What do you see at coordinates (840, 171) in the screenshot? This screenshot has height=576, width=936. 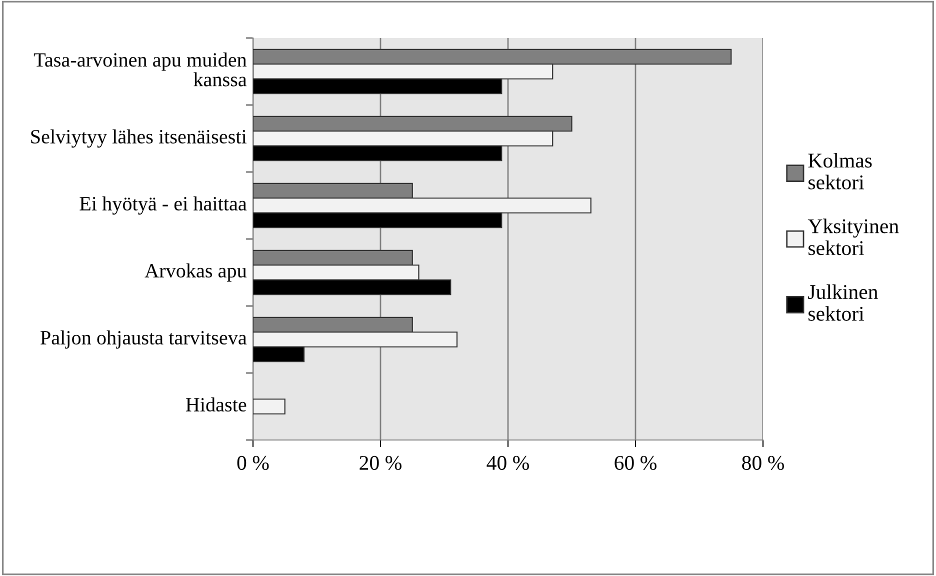 I see `legend-label: Kolmas sektori` at bounding box center [840, 171].